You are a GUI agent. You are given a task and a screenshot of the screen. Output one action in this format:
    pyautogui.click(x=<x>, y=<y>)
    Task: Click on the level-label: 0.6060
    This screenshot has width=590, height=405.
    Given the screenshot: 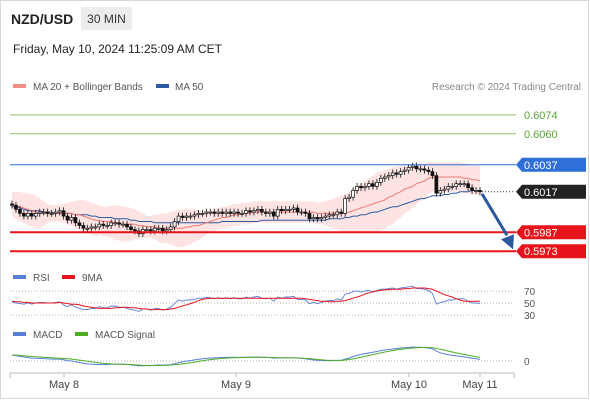 What is the action you would take?
    pyautogui.click(x=541, y=135)
    